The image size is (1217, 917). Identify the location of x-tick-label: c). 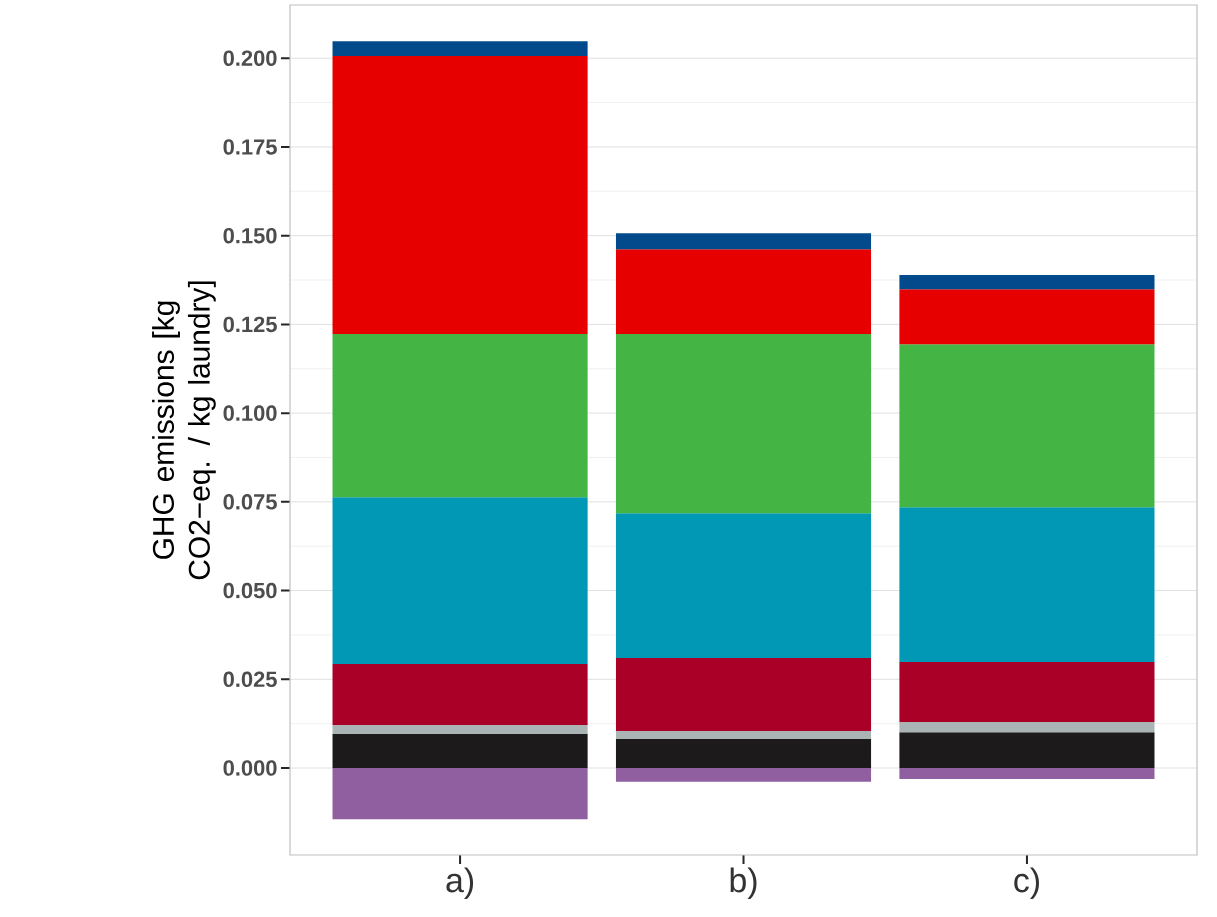
(1026, 883).